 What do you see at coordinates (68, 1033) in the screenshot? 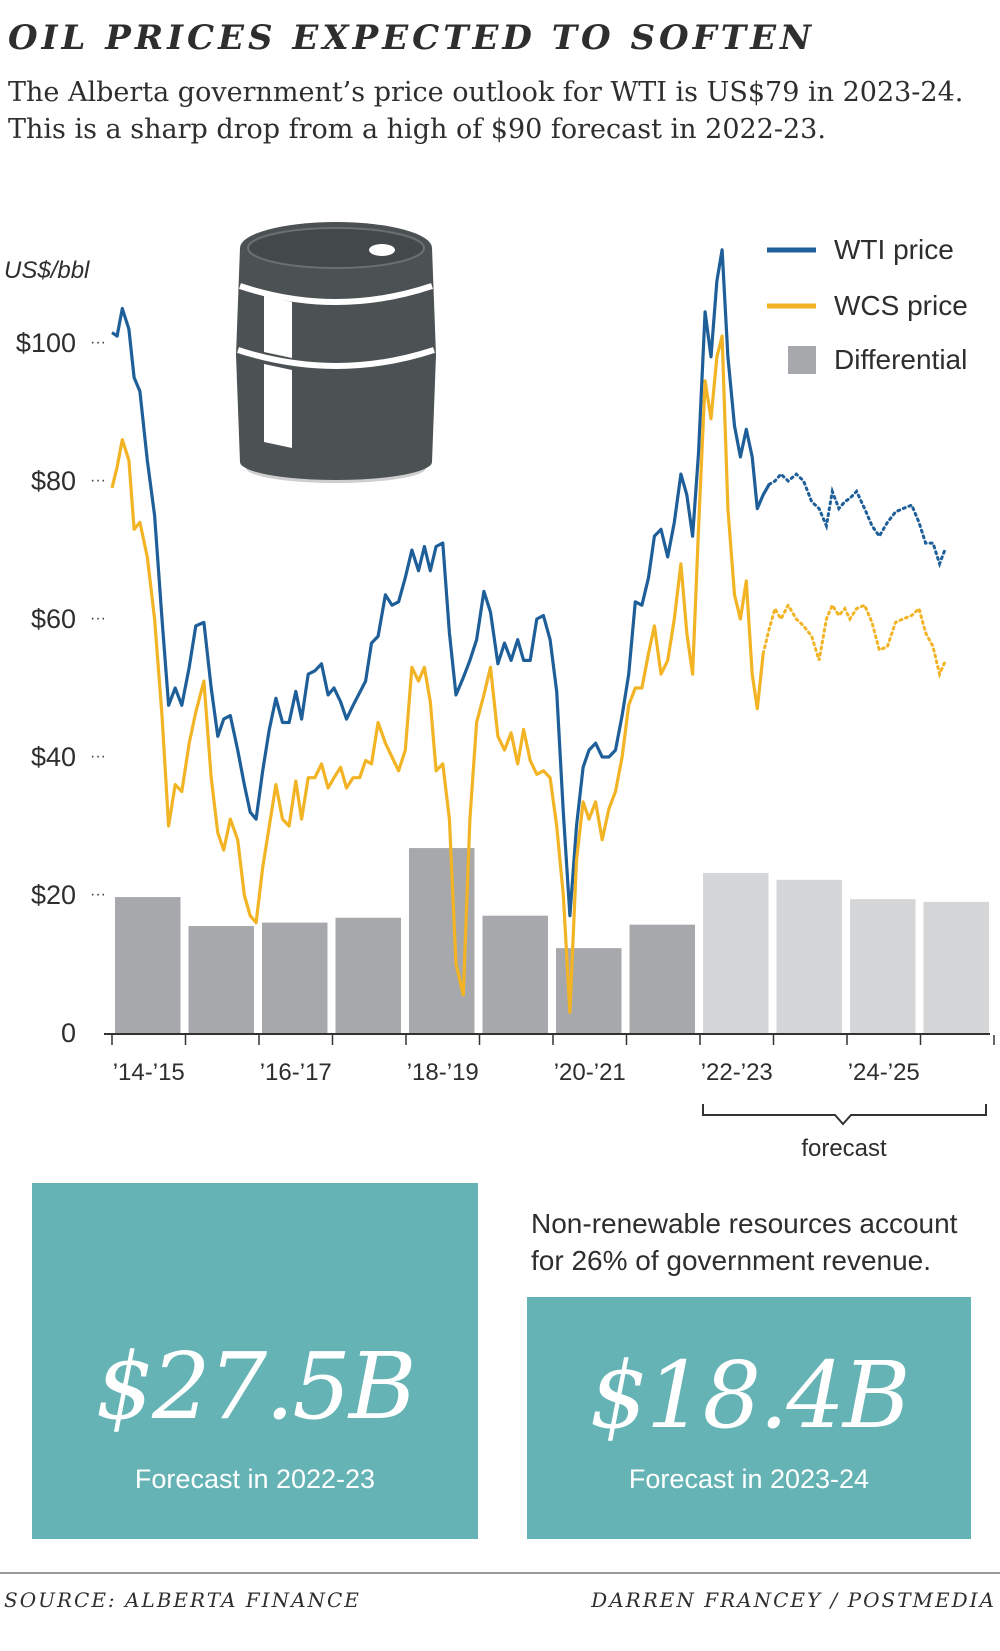
I see `y-tick-label: 0` at bounding box center [68, 1033].